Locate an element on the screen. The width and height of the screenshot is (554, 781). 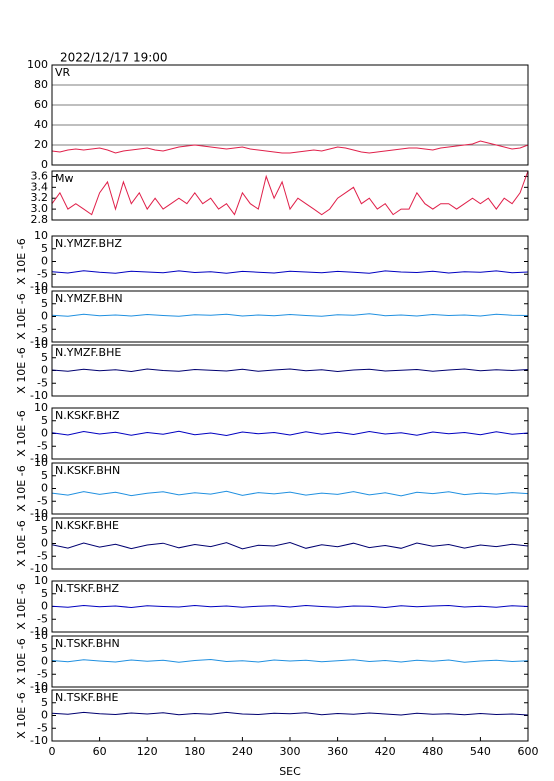
panel-label: Mw is located at coordinates (64, 178).